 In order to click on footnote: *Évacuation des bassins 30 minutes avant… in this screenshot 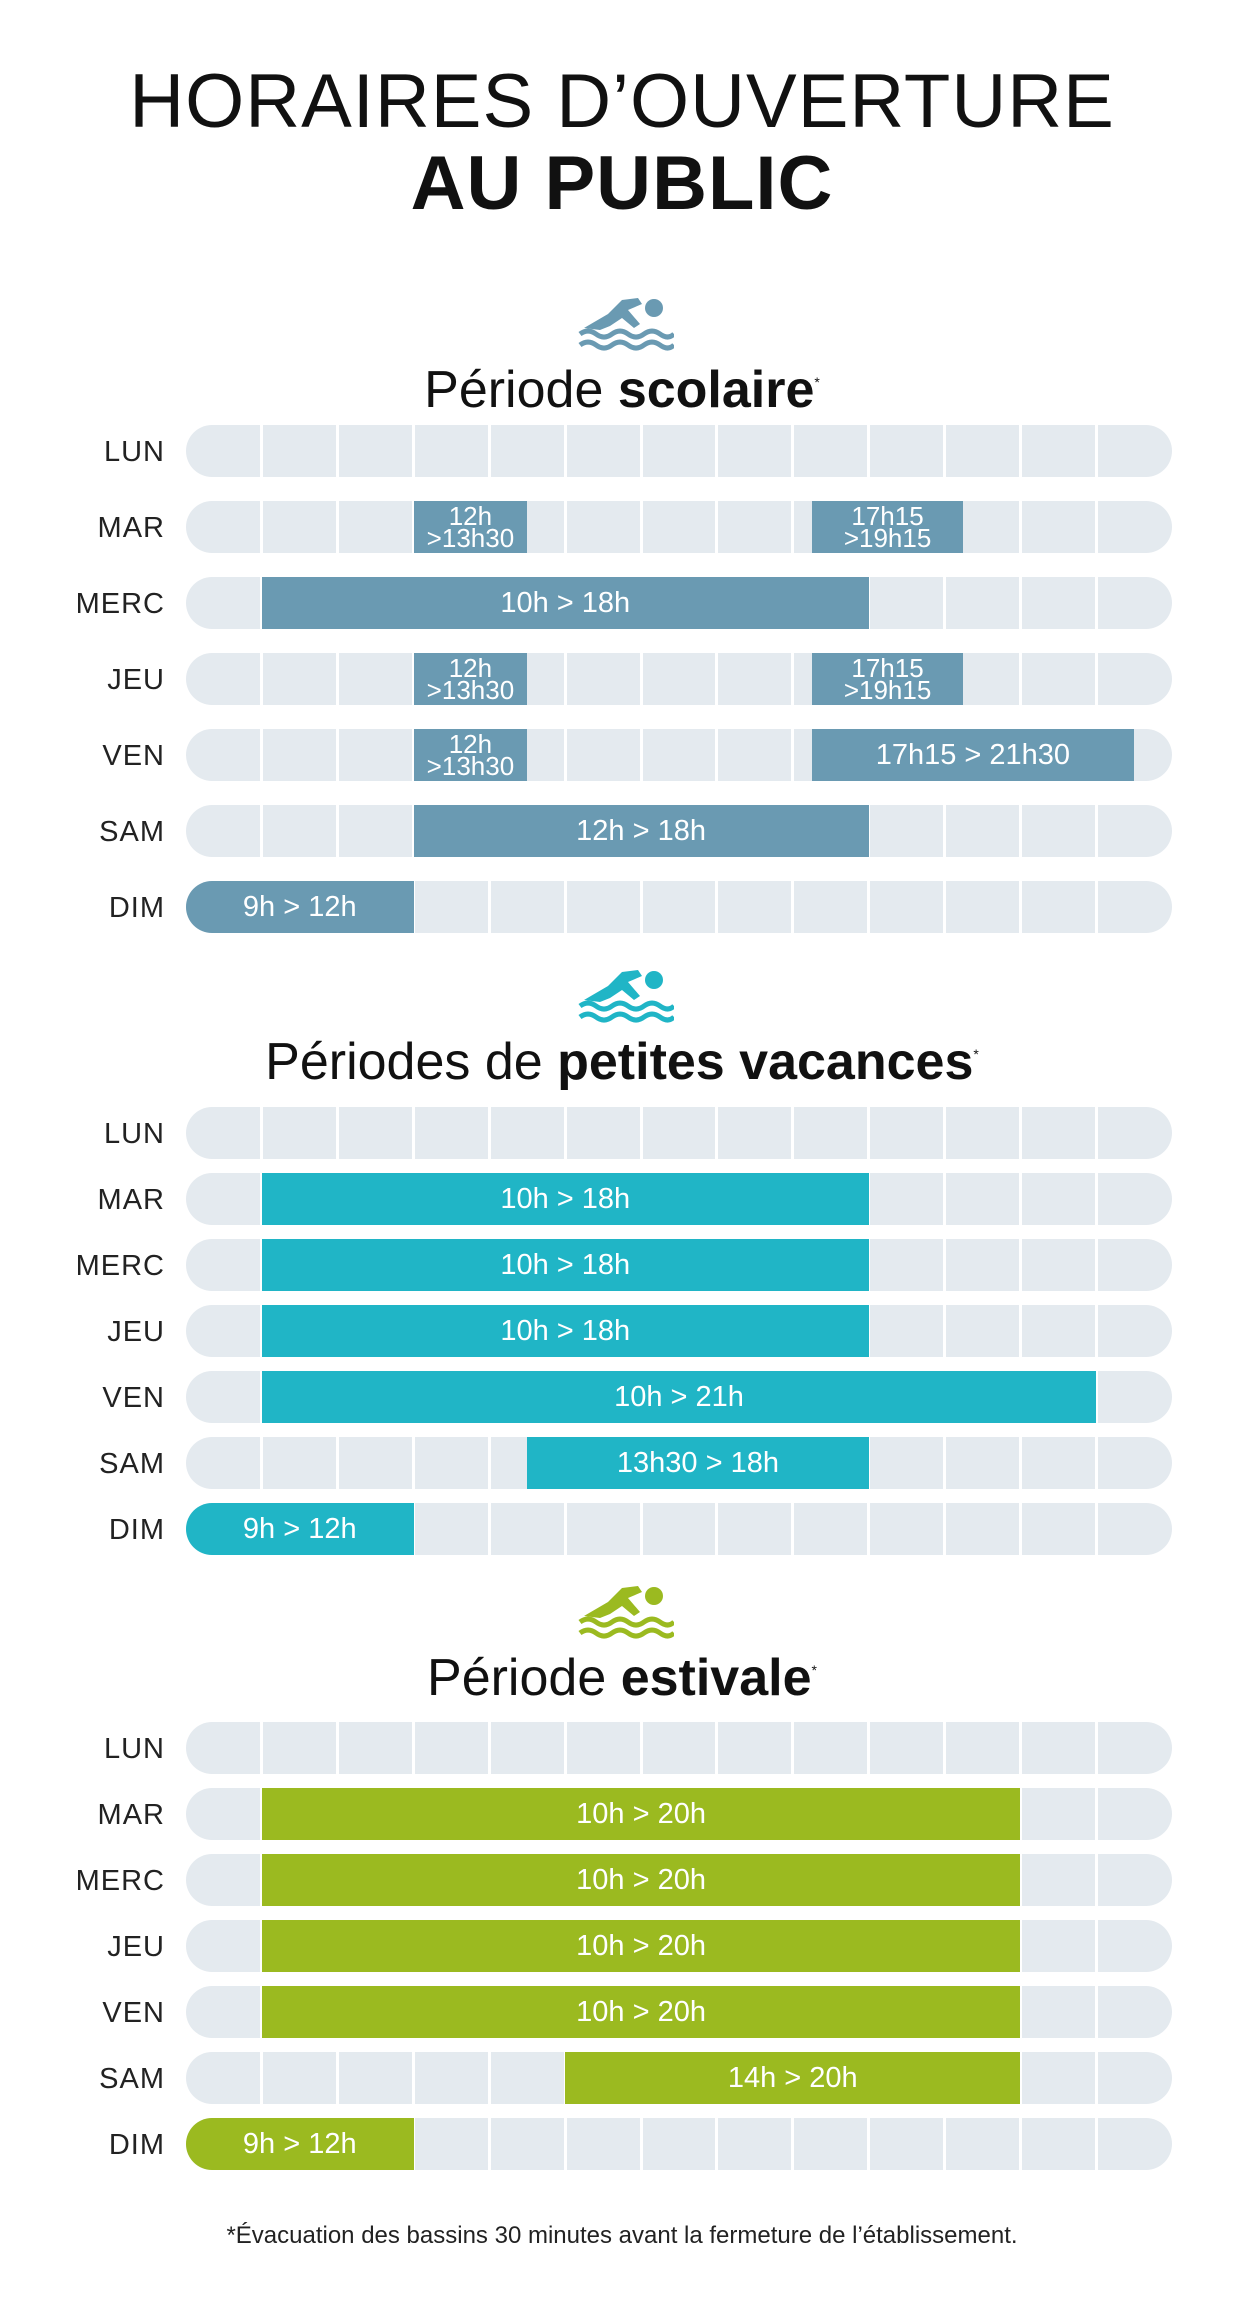, I will do `click(622, 2235)`.